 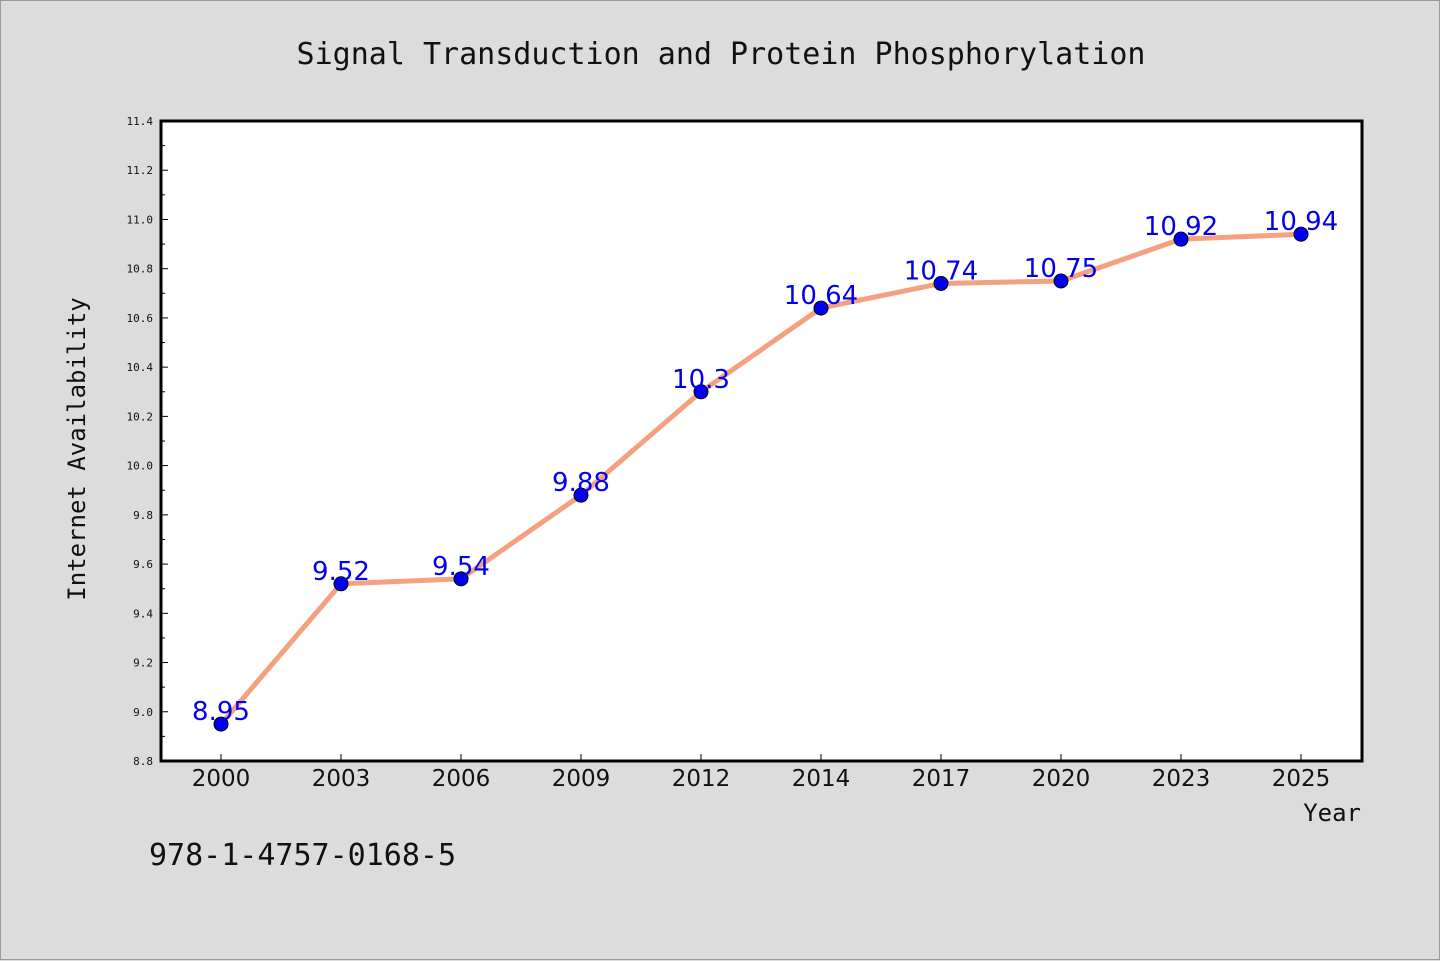 What do you see at coordinates (581, 779) in the screenshot?
I see `x-tick-label: 2009` at bounding box center [581, 779].